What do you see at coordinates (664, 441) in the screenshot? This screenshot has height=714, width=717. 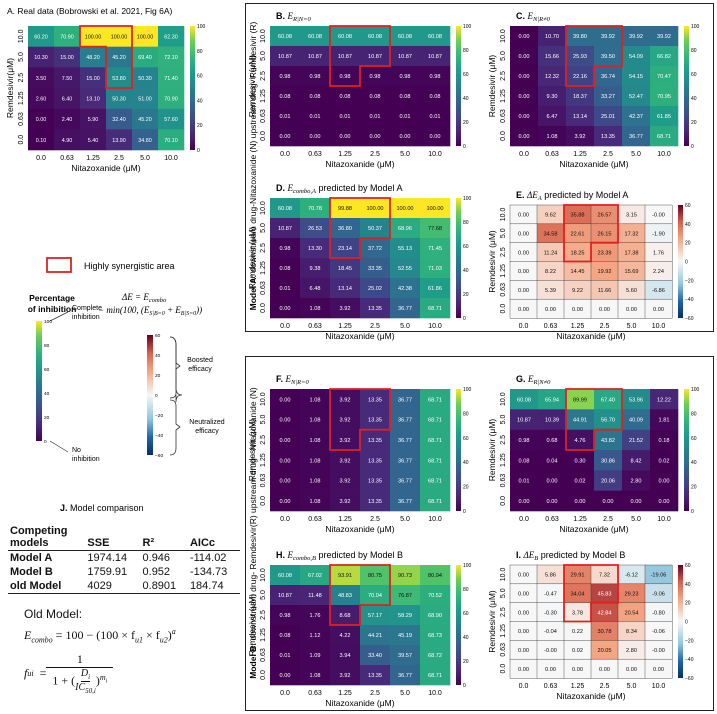 I see `cell-value-label: 0.18` at bounding box center [664, 441].